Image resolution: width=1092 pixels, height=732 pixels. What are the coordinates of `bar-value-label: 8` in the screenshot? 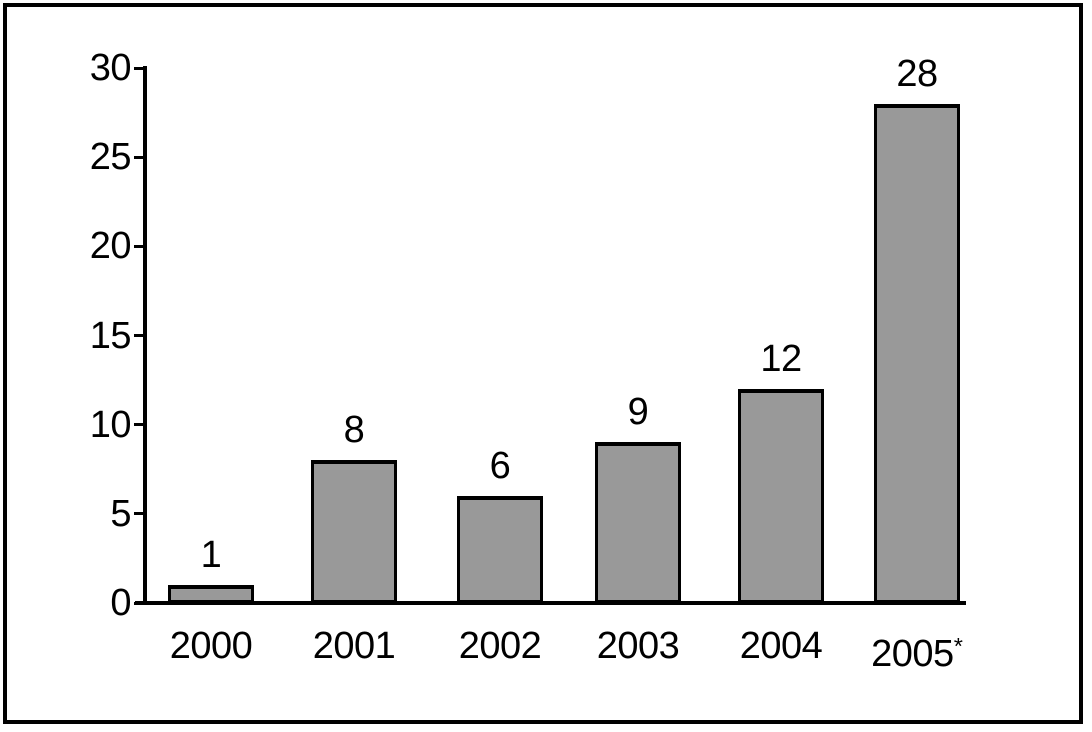 It's located at (354, 430).